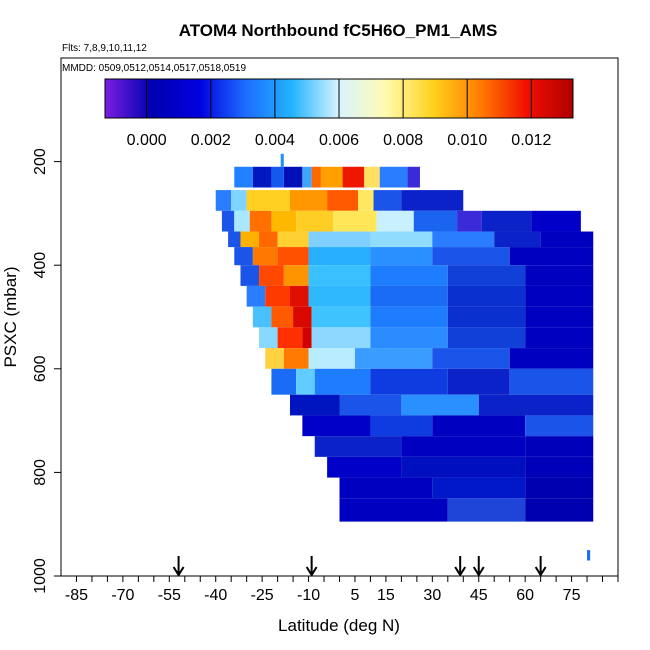  I want to click on dates-subtitle: MMDD: 0509,0512,0514,0517,0518,0519, so click(154, 68).